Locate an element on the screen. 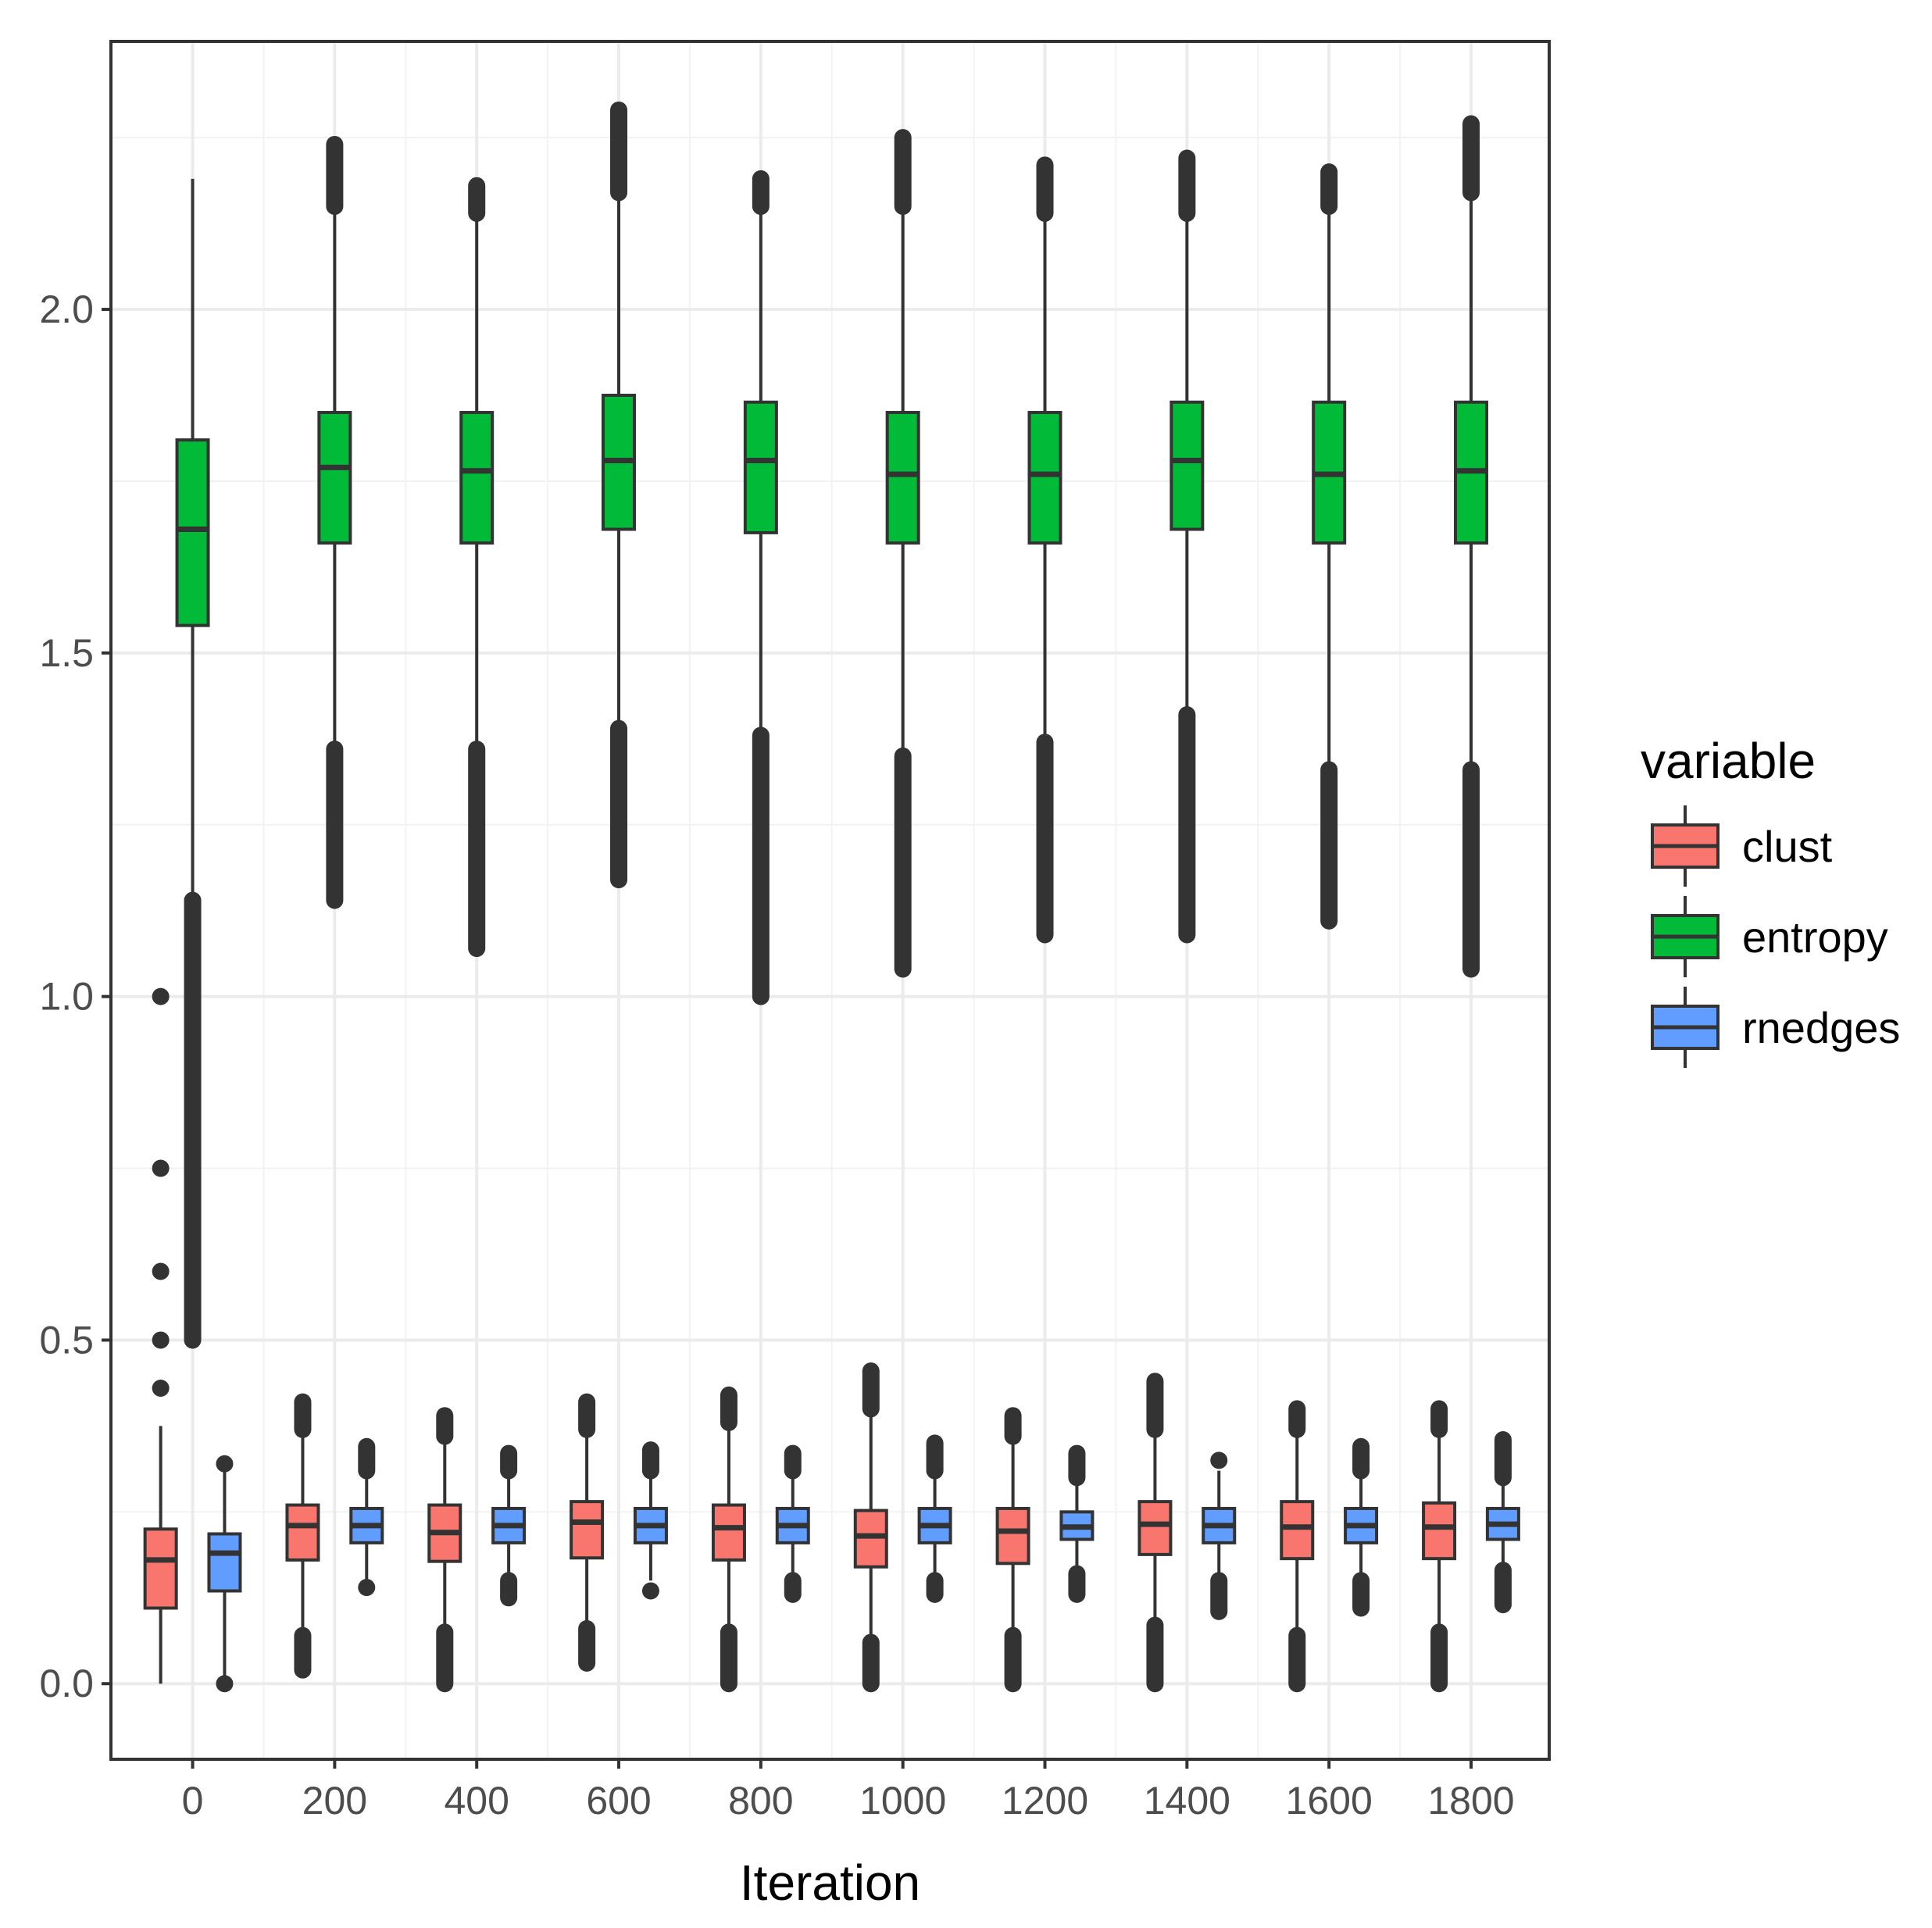  x-tick-label: 0 is located at coordinates (193, 1801).